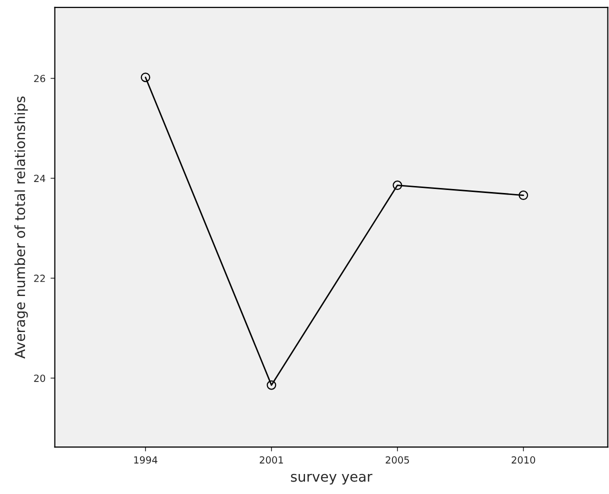  Describe the element at coordinates (397, 460) in the screenshot. I see `x-tick-label: 2005` at that location.